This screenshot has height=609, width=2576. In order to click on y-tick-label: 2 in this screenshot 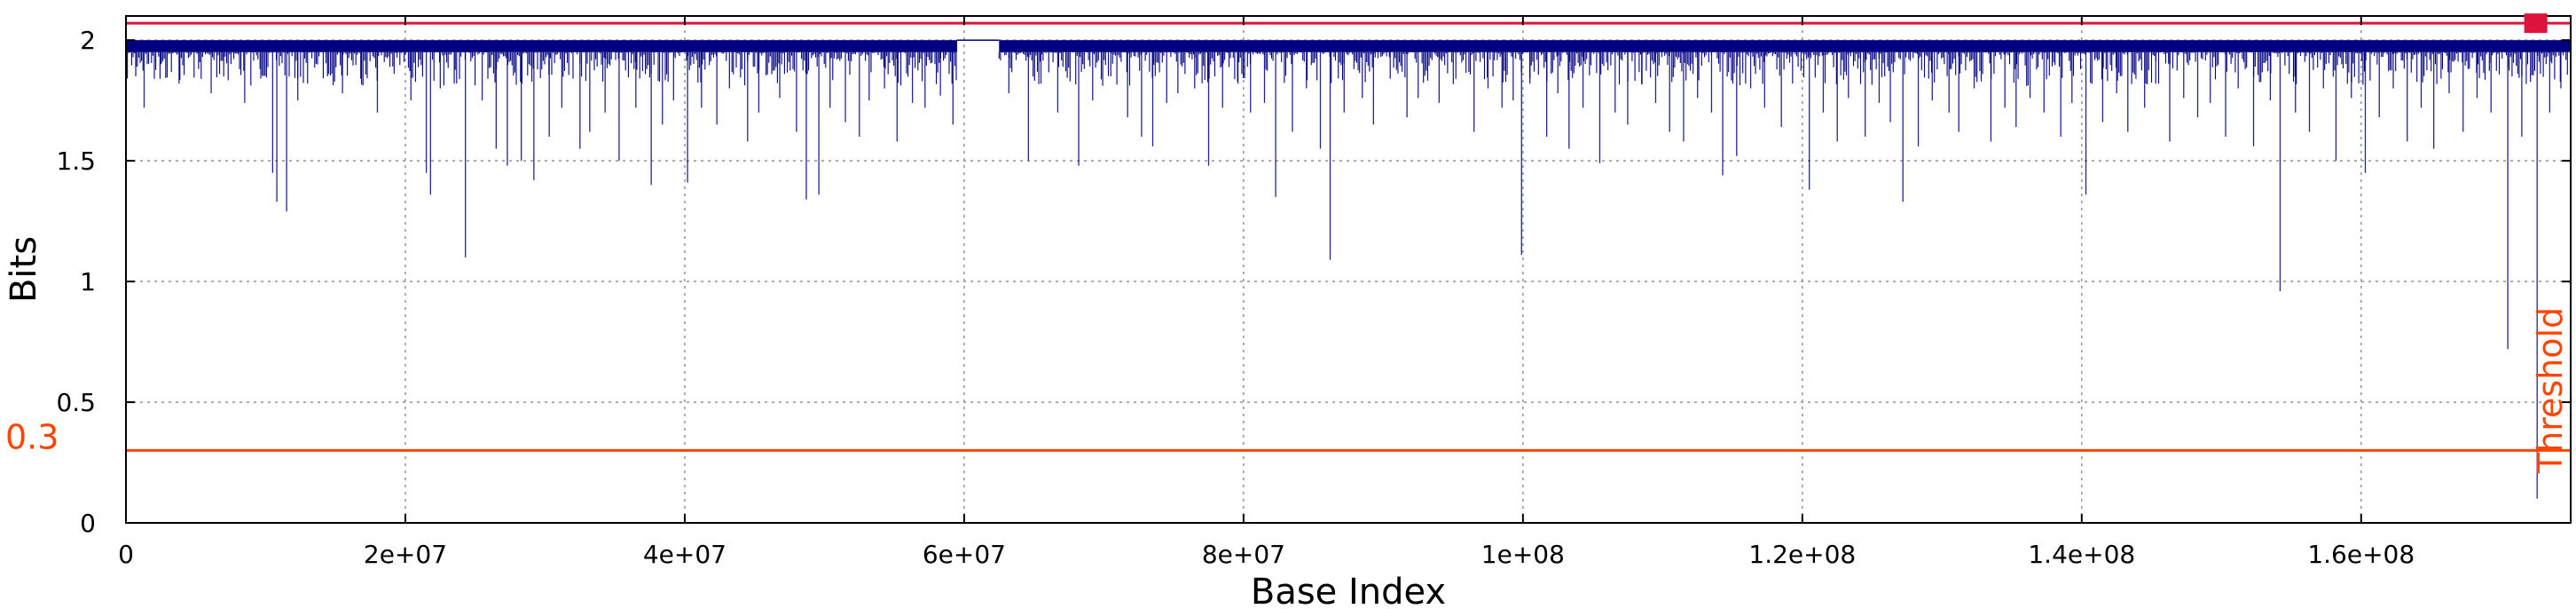, I will do `click(88, 40)`.